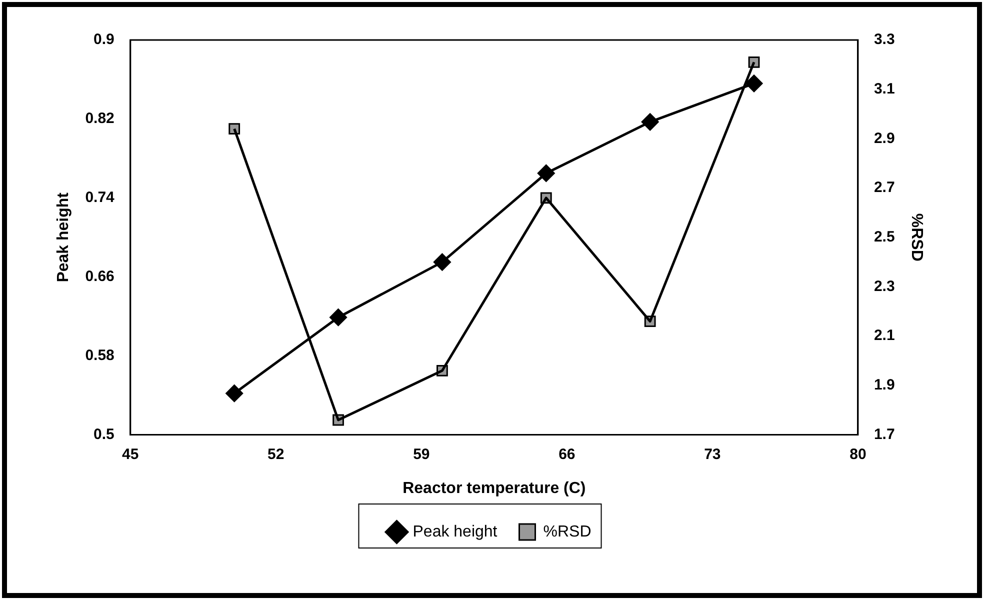  Describe the element at coordinates (884, 138) in the screenshot. I see `y2-tick-label: 2.9` at that location.